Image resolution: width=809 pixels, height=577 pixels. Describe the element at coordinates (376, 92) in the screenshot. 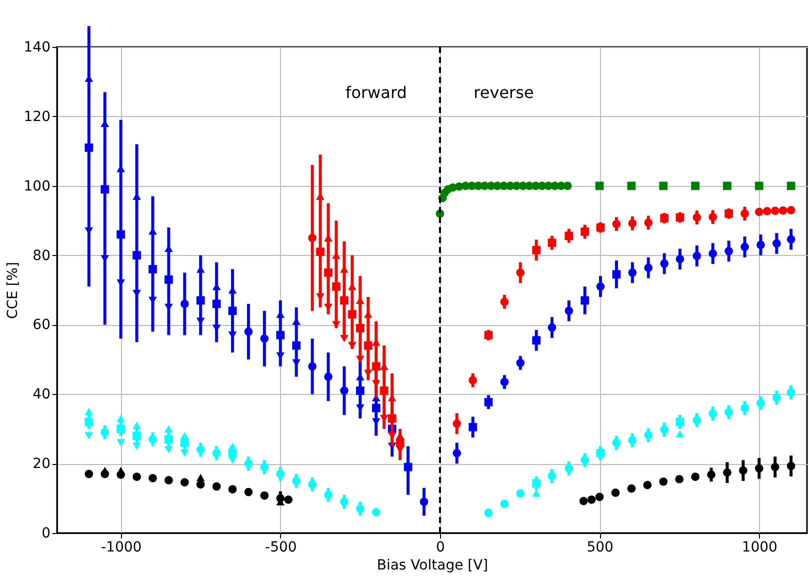

I see `annotation: forward` at that location.